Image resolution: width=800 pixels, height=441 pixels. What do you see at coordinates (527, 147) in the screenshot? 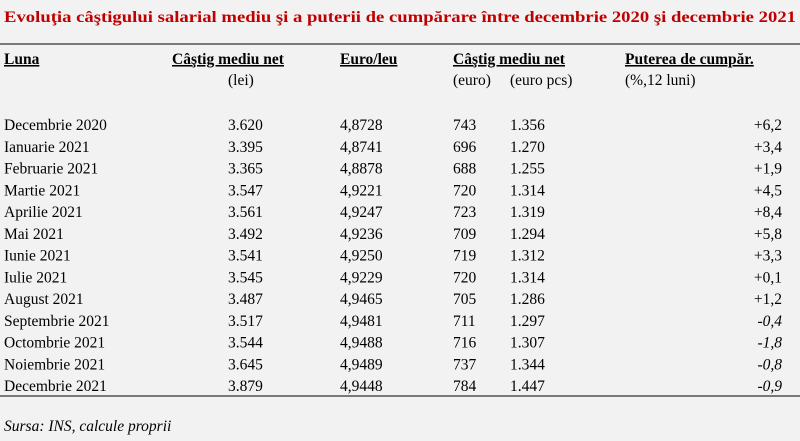
I see `net-euro-pps: 1.270` at bounding box center [527, 147].